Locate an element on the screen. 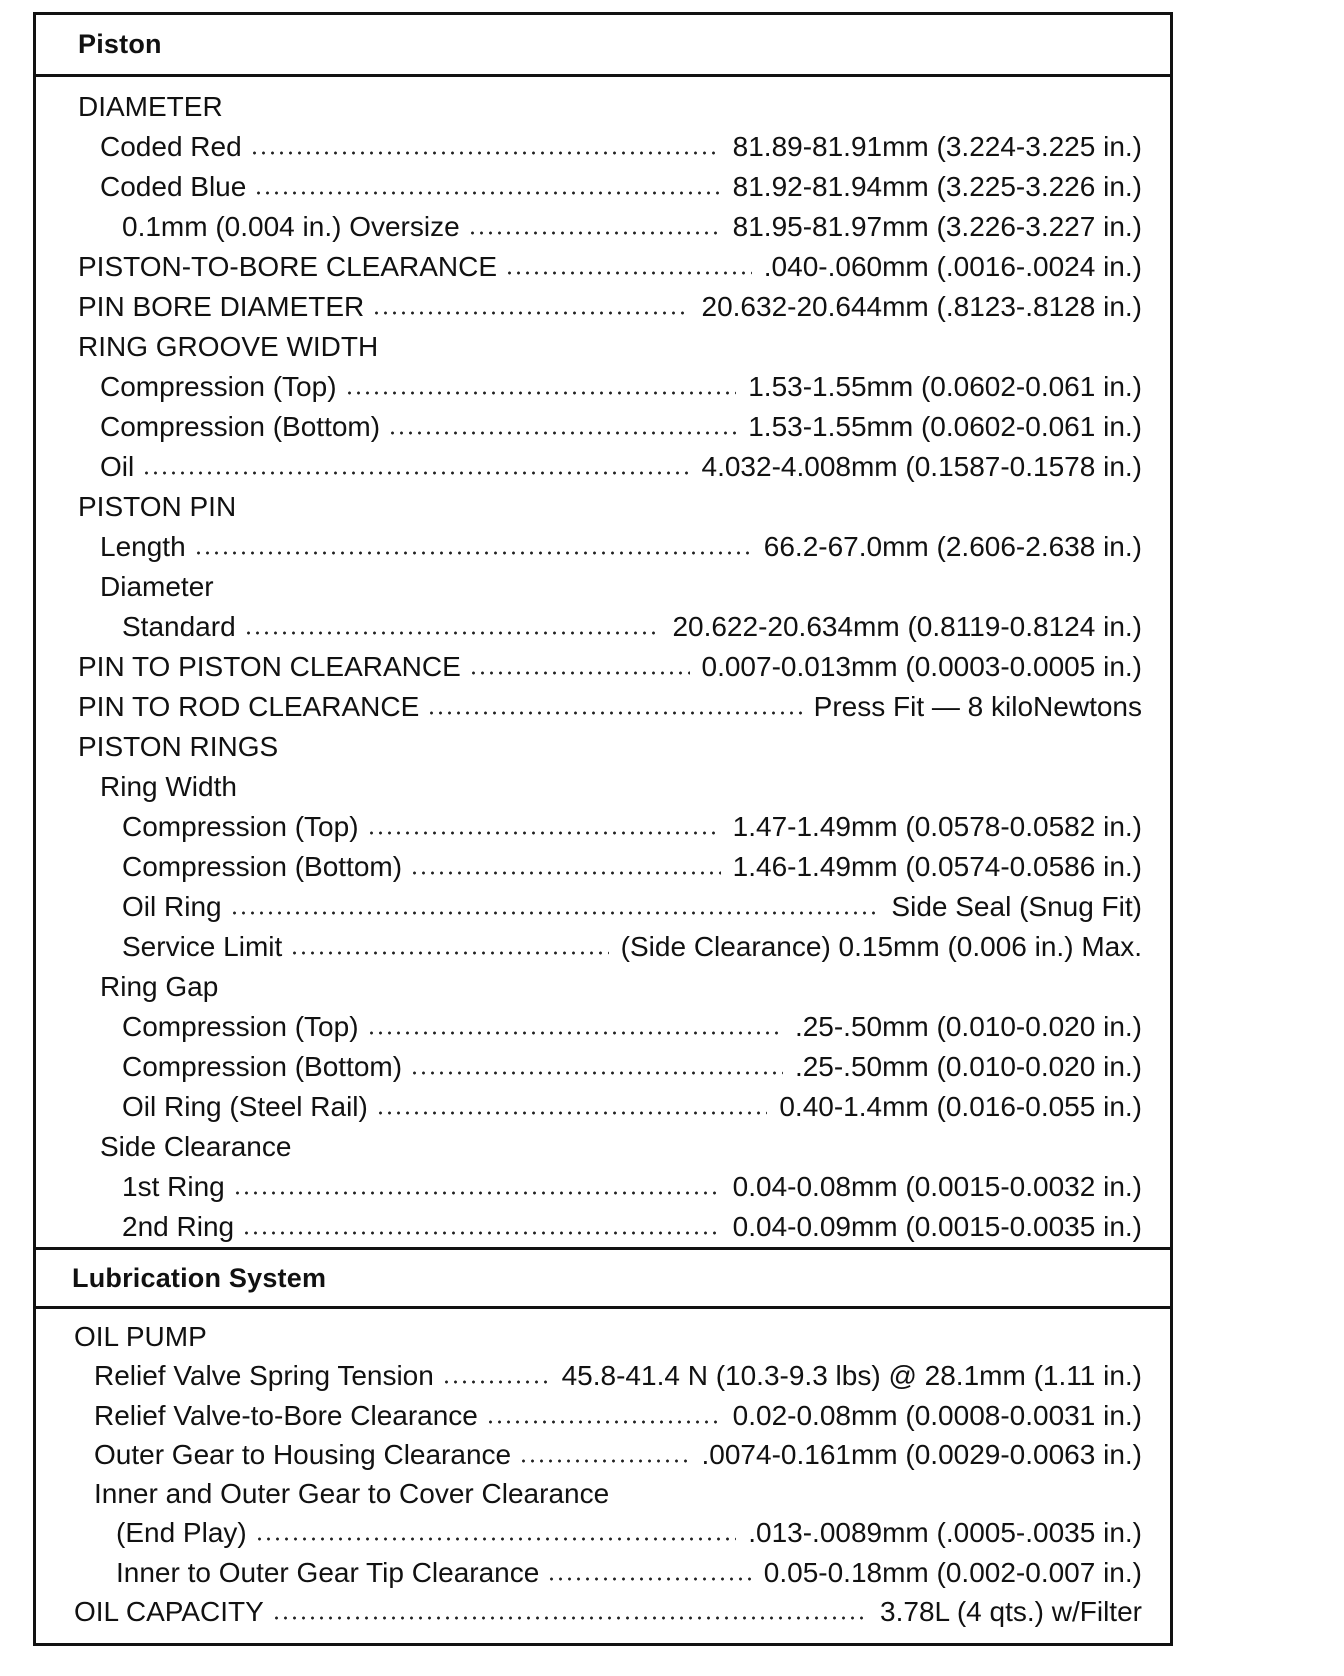 Image resolution: width=1344 pixels, height=1676 pixels. spec-label: Coded Red is located at coordinates (171, 146).